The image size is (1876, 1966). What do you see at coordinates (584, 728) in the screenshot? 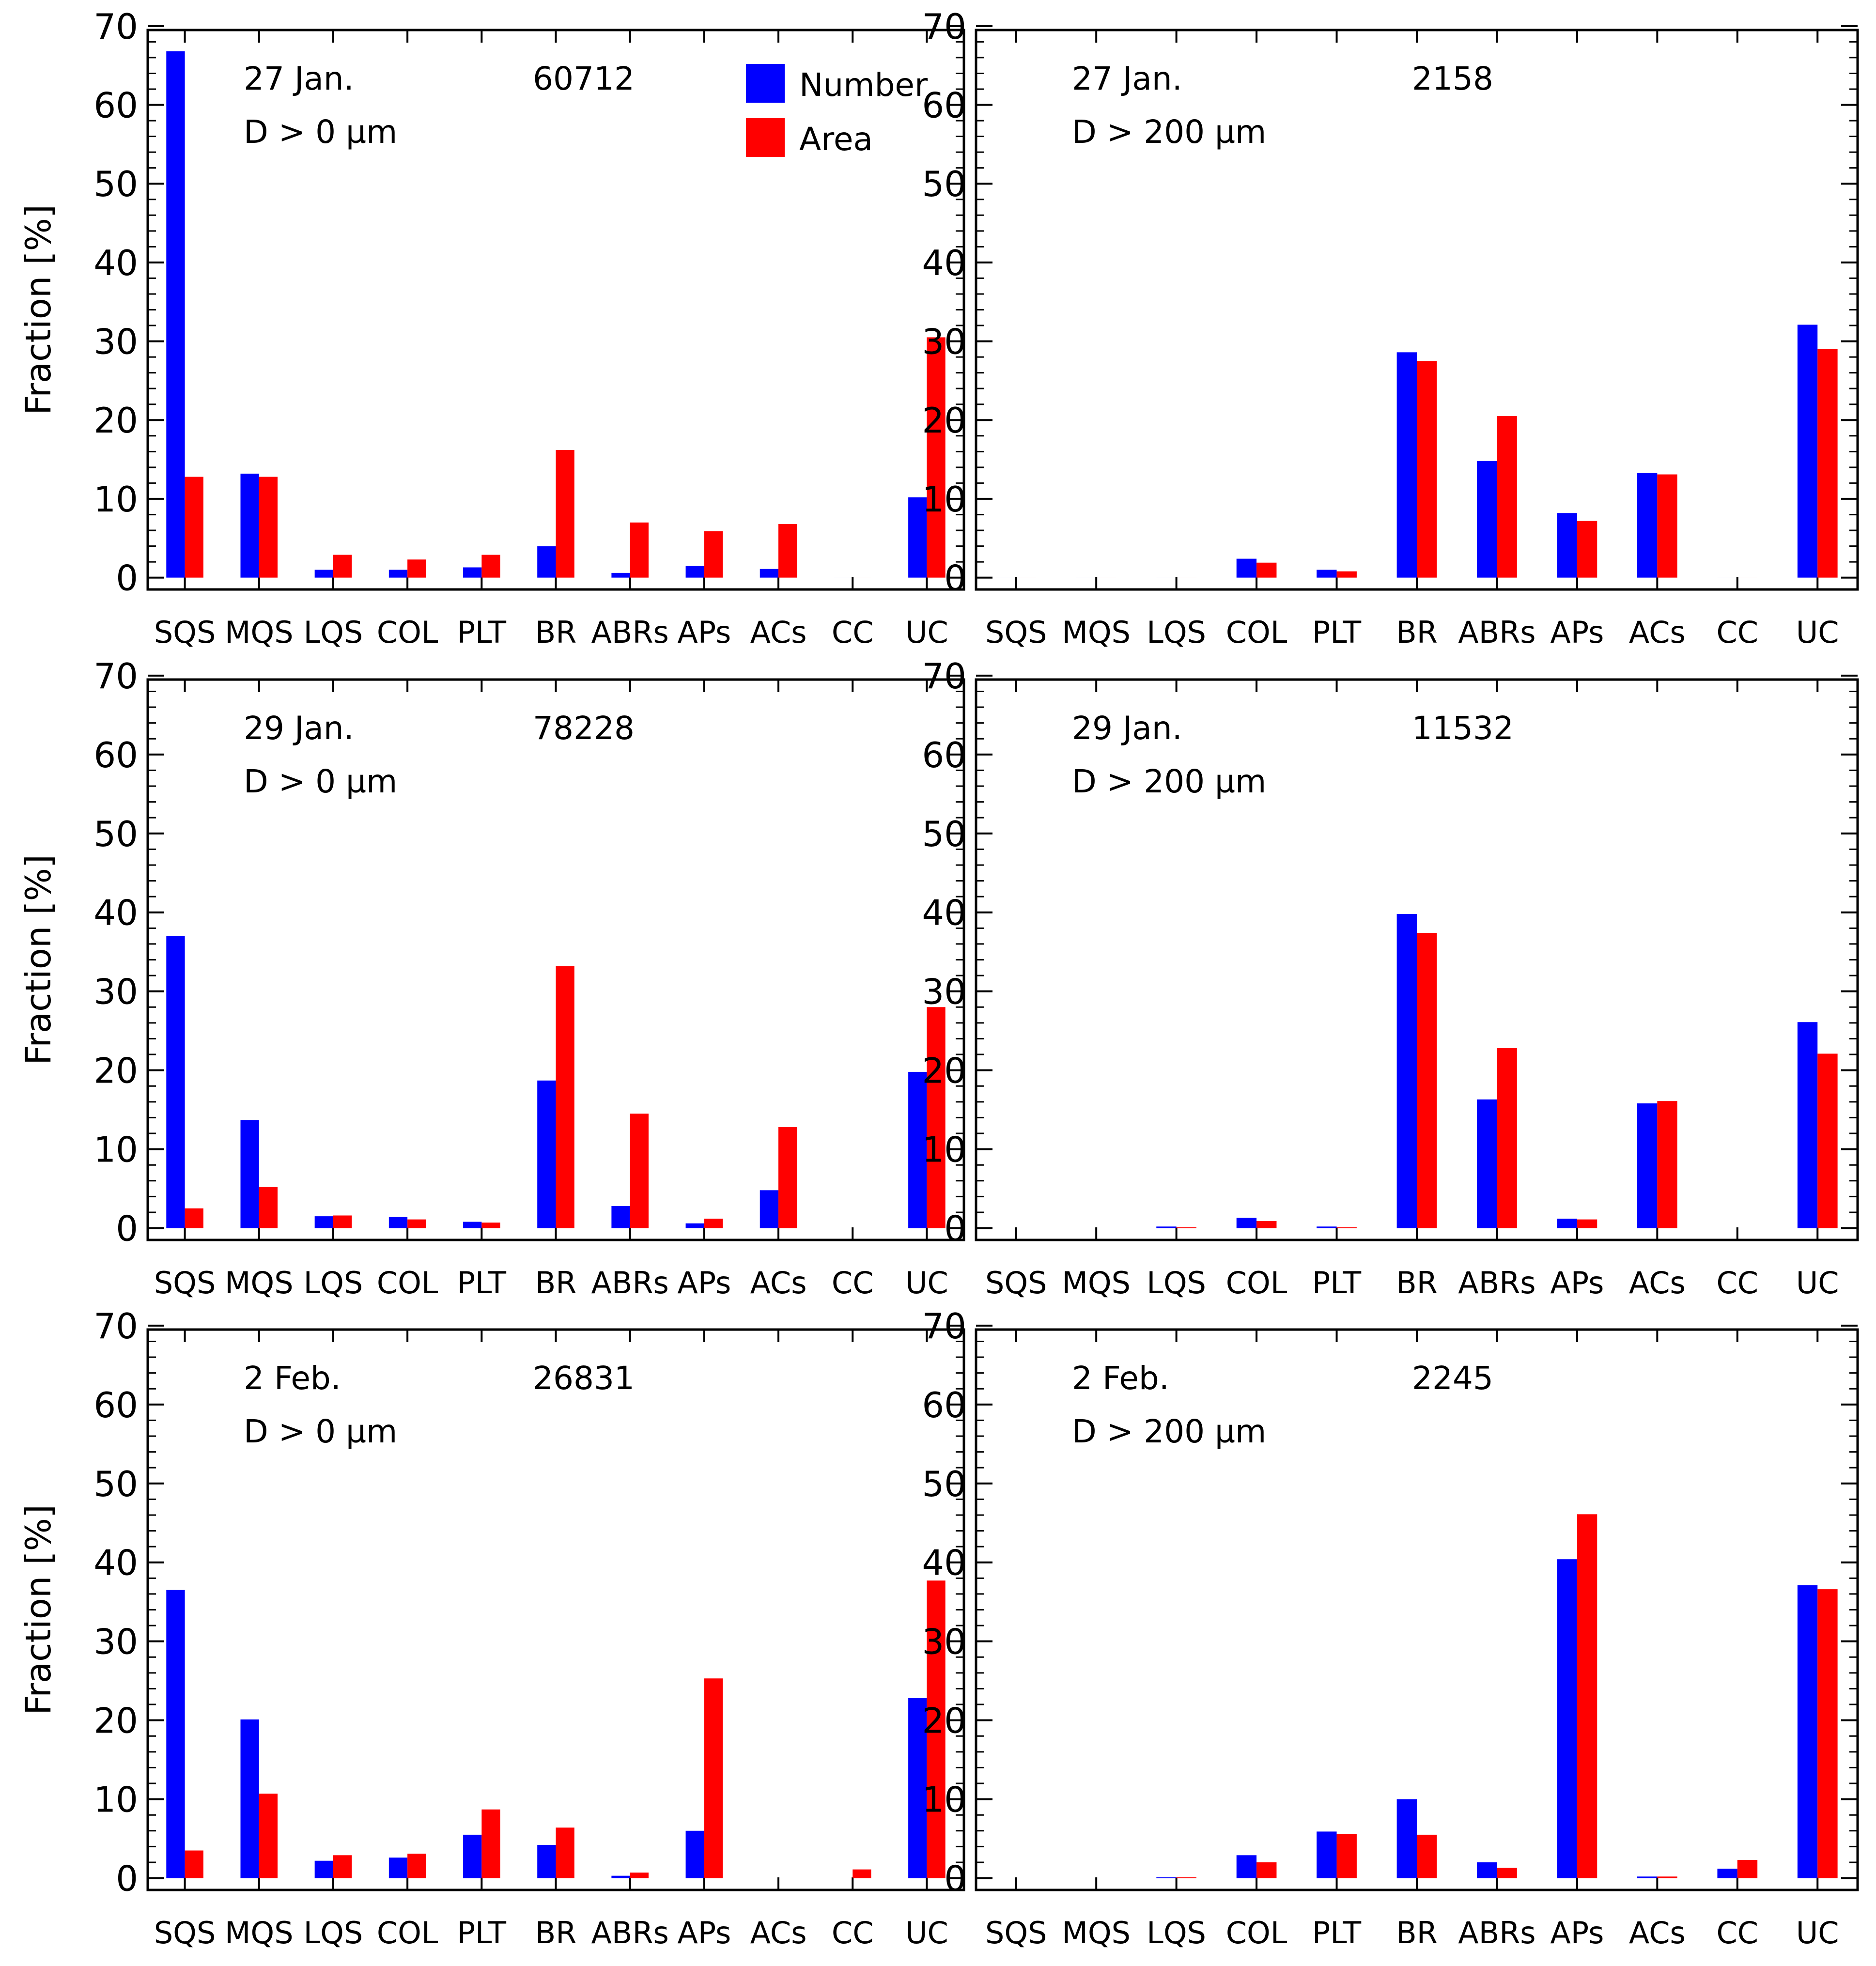
I see `panel-count: 78228` at bounding box center [584, 728].